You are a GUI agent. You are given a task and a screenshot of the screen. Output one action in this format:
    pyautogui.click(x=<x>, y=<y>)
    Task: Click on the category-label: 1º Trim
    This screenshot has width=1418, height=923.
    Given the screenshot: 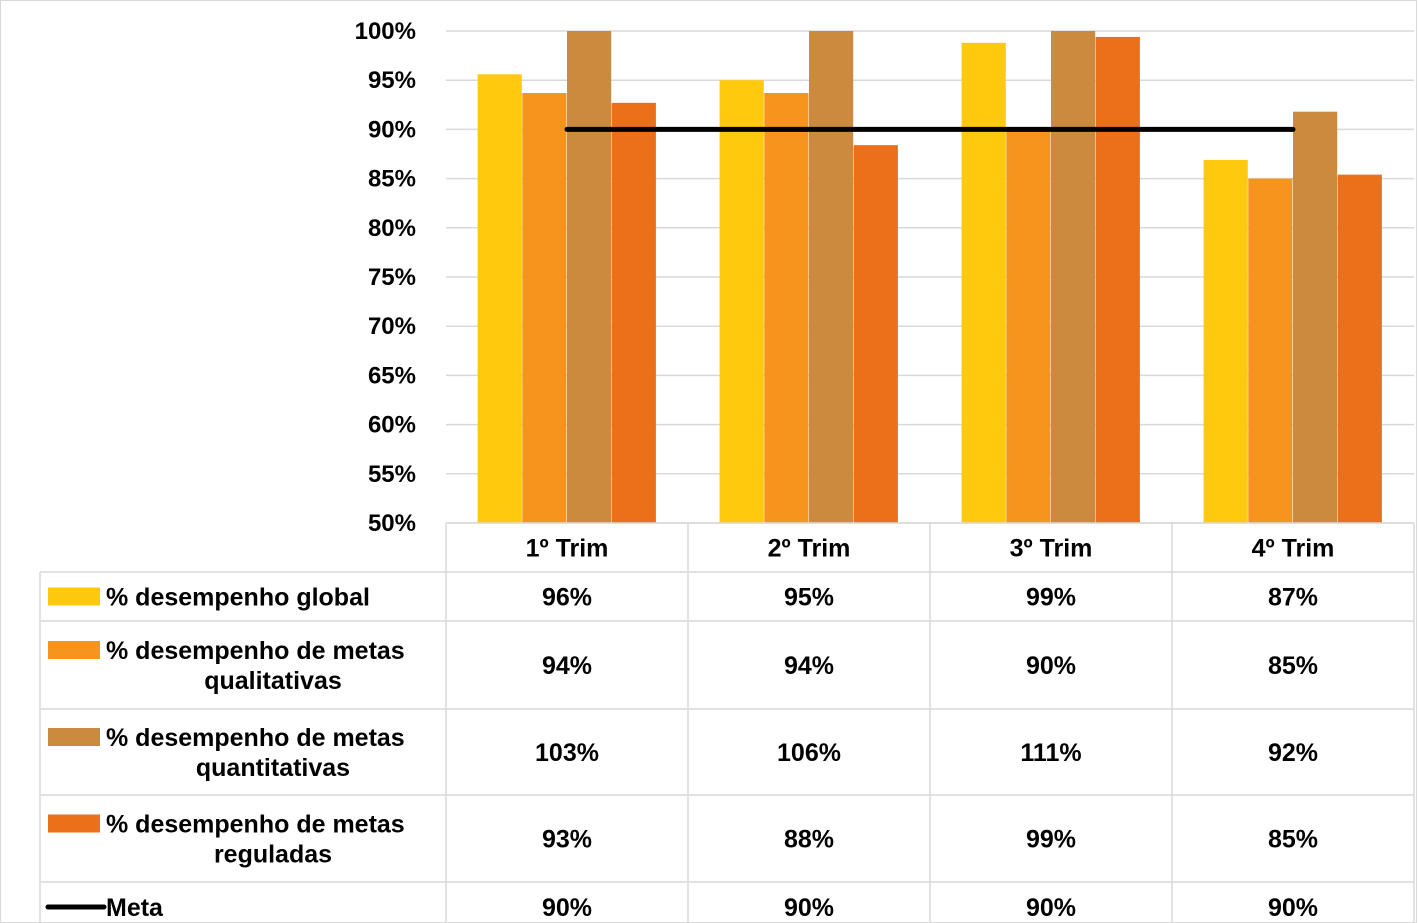 What is the action you would take?
    pyautogui.click(x=567, y=549)
    